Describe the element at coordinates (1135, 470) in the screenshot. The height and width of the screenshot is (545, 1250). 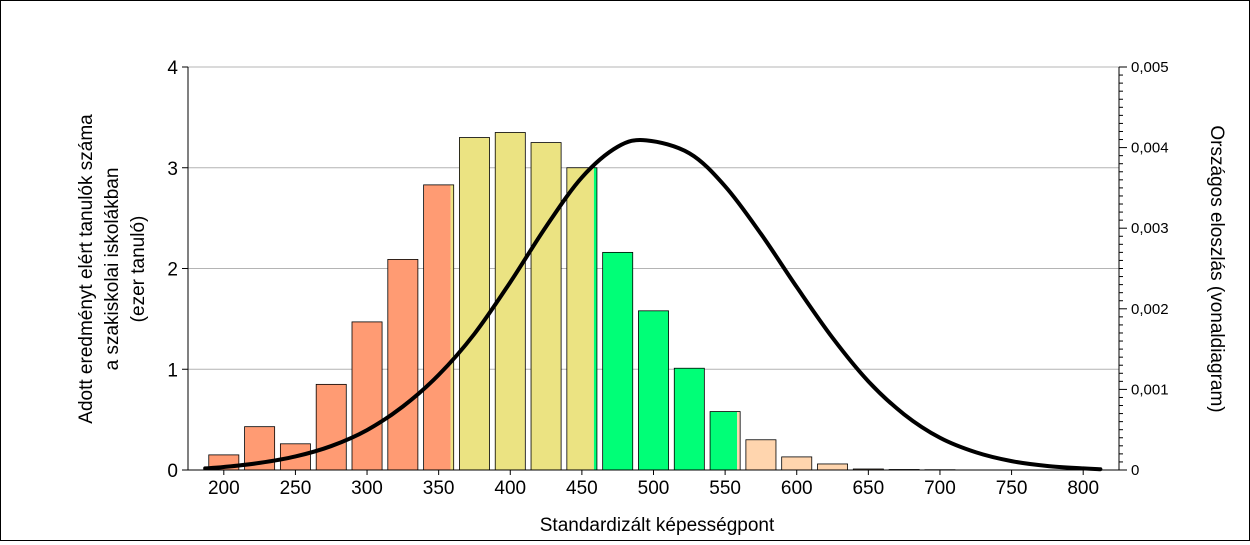
I see `y2-tick-label-0: 0` at that location.